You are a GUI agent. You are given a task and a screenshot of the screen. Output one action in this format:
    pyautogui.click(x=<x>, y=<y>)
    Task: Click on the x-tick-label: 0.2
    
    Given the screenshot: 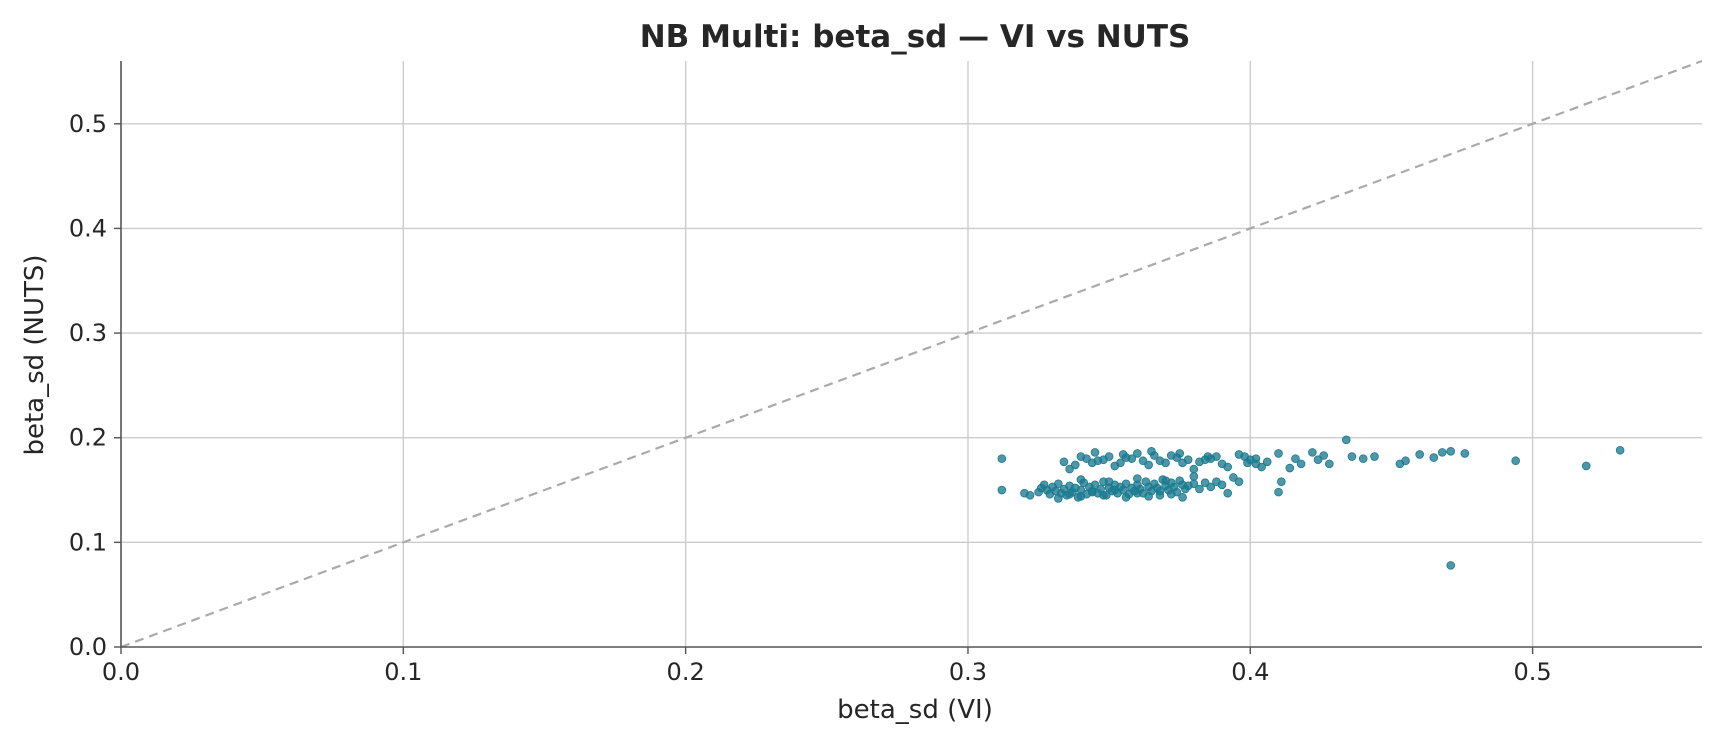 What is the action you would take?
    pyautogui.click(x=686, y=672)
    